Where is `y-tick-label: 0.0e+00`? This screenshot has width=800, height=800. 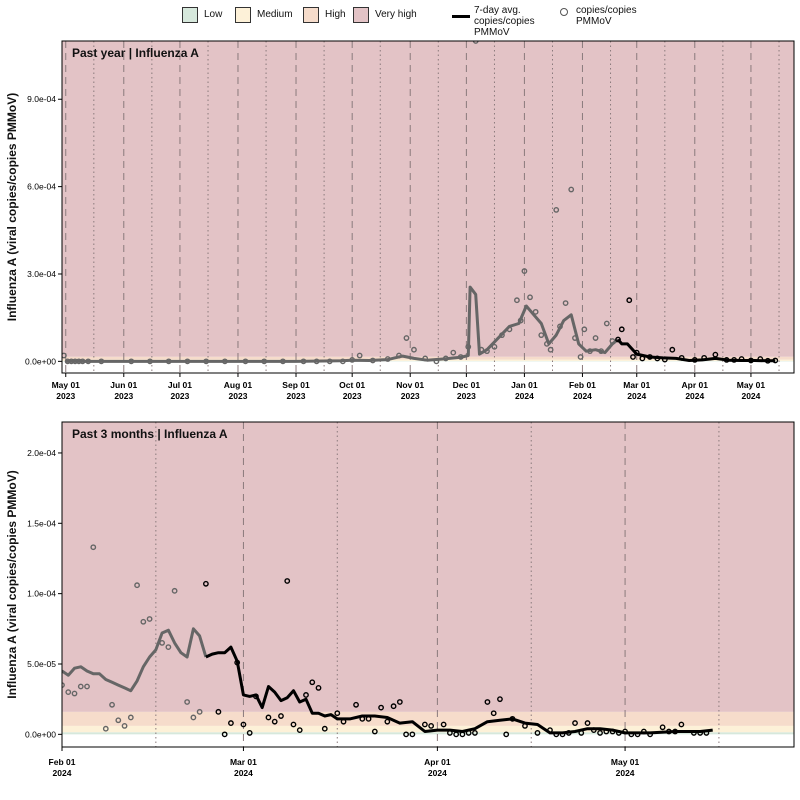 y-tick-label: 0.0e+00 is located at coordinates (40, 361).